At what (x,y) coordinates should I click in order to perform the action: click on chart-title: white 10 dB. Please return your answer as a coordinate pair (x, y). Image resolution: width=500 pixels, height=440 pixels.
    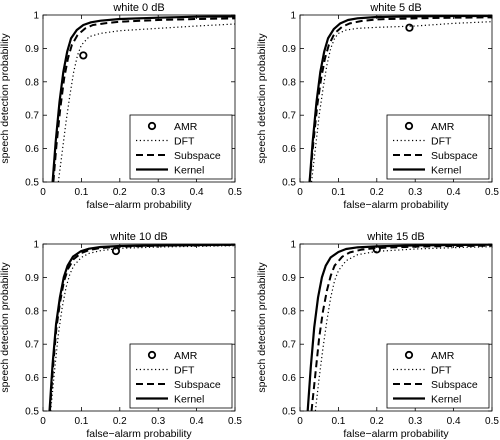
    Looking at the image, I should click on (138, 237).